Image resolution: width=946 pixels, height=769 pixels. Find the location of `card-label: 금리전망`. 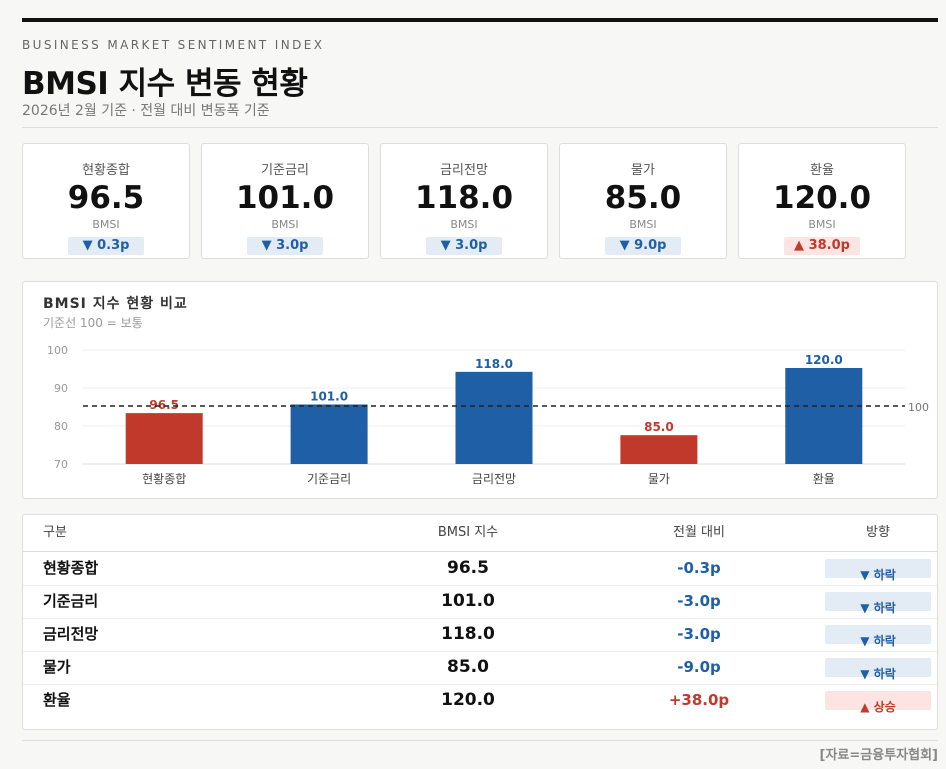

card-label: 금리전망 is located at coordinates (464, 170).